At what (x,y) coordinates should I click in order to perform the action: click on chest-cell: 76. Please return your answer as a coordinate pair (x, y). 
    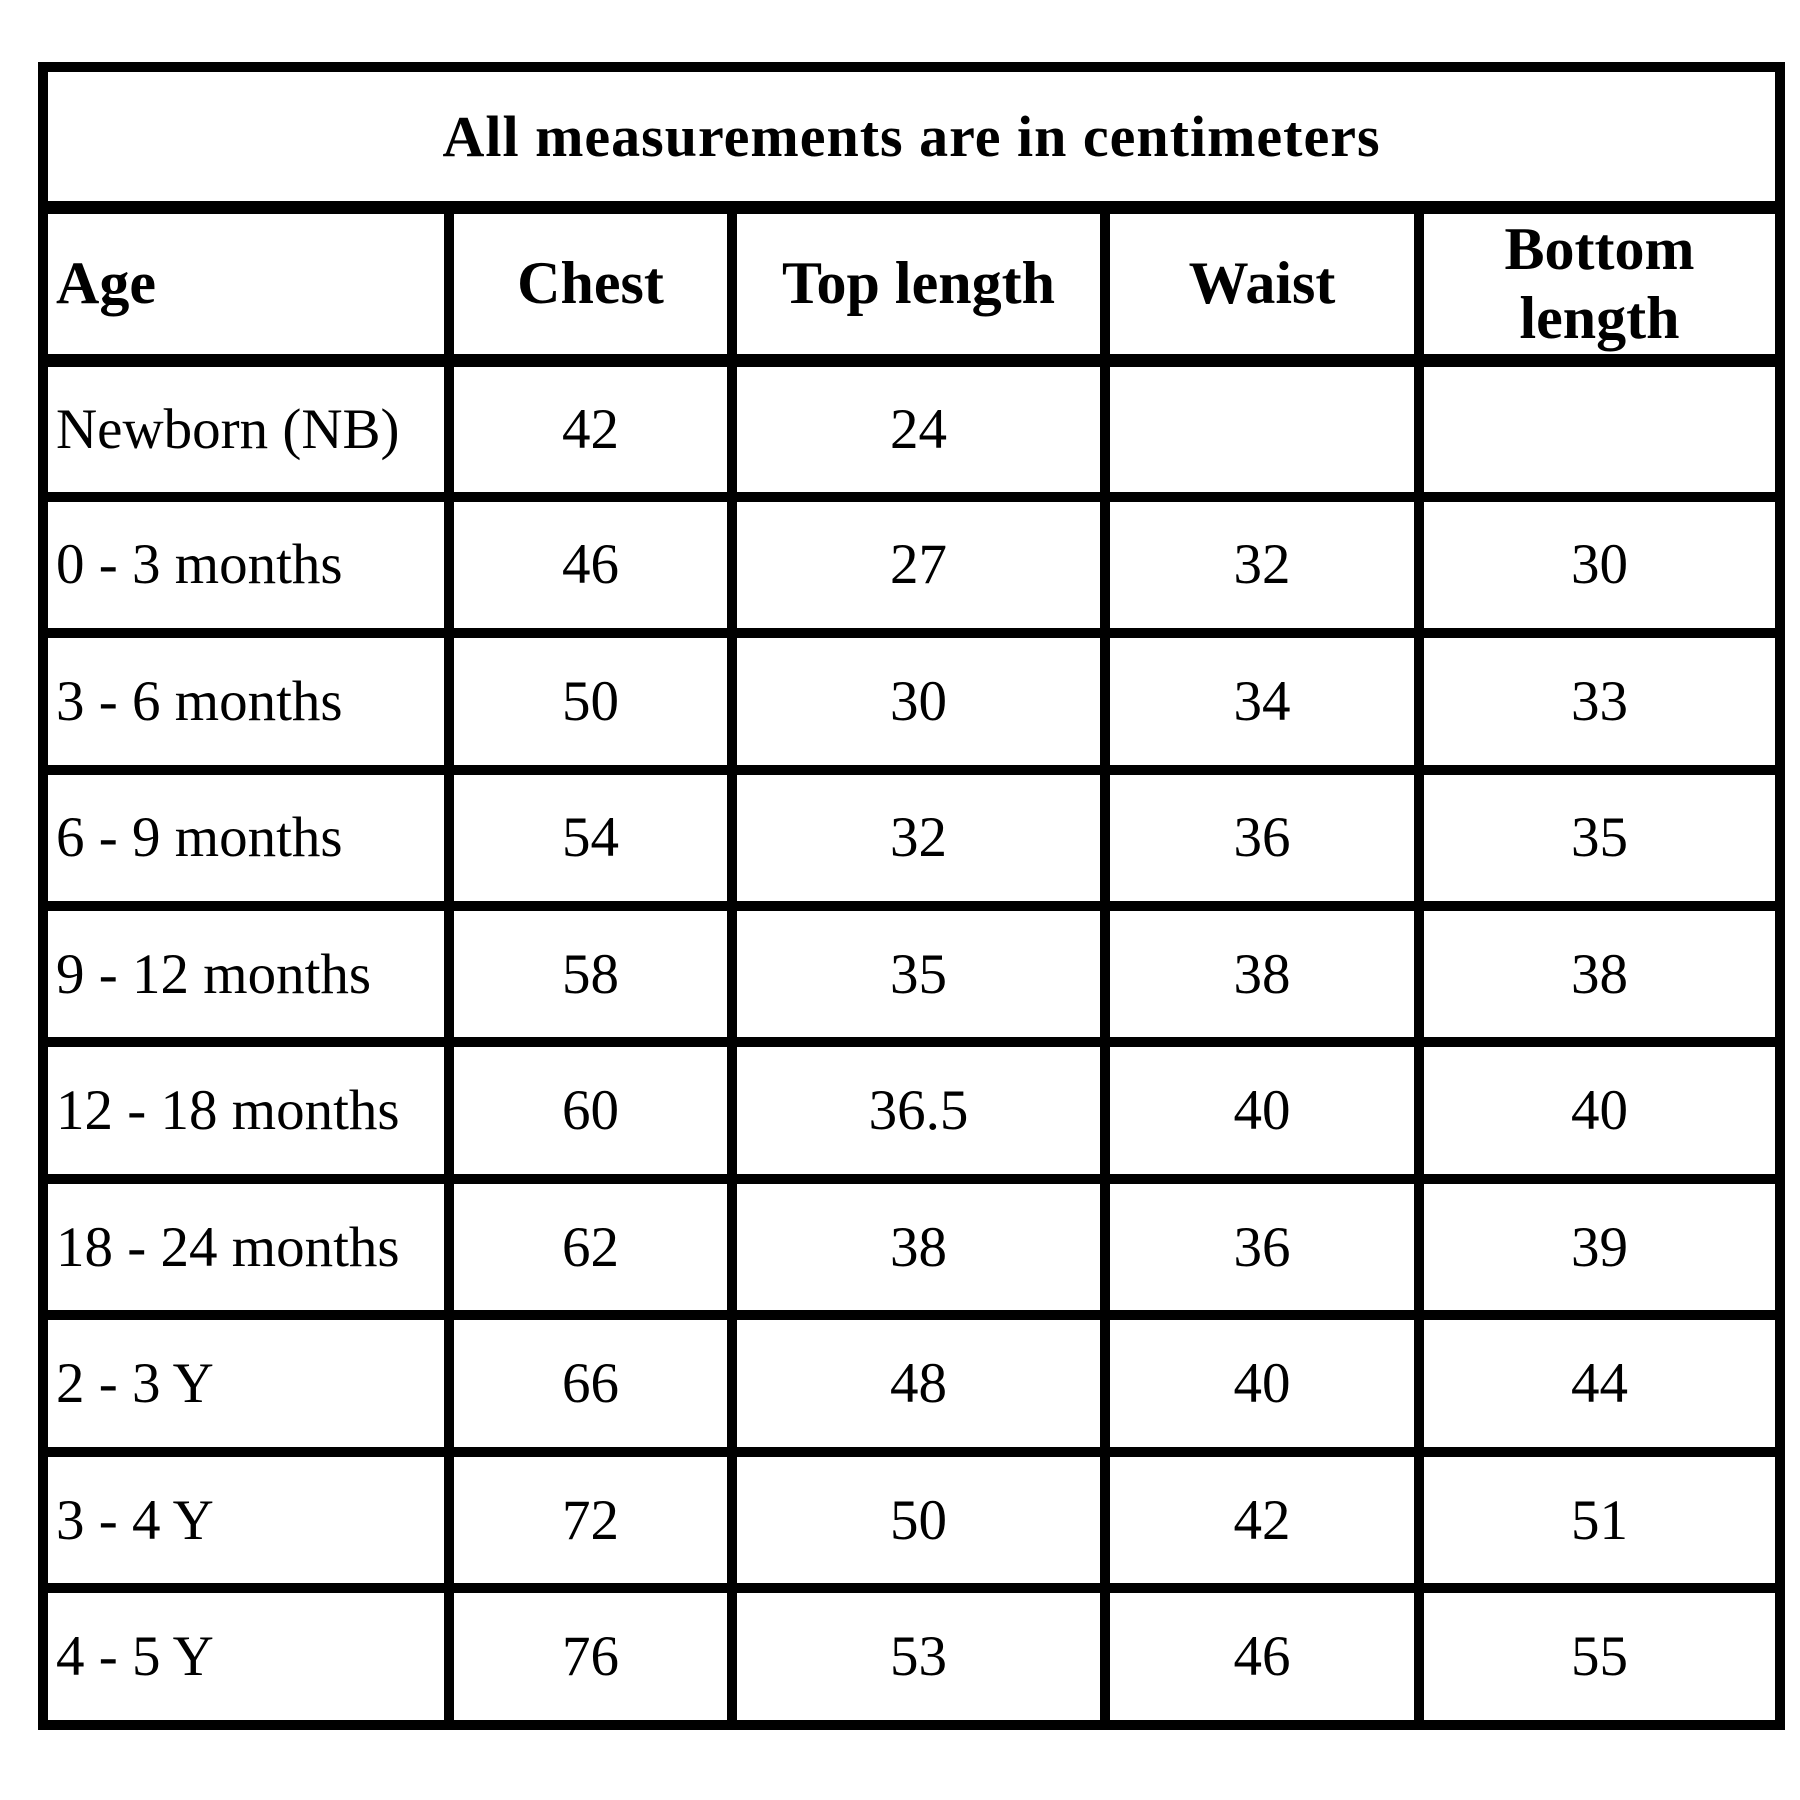
    Looking at the image, I should click on (590, 1656).